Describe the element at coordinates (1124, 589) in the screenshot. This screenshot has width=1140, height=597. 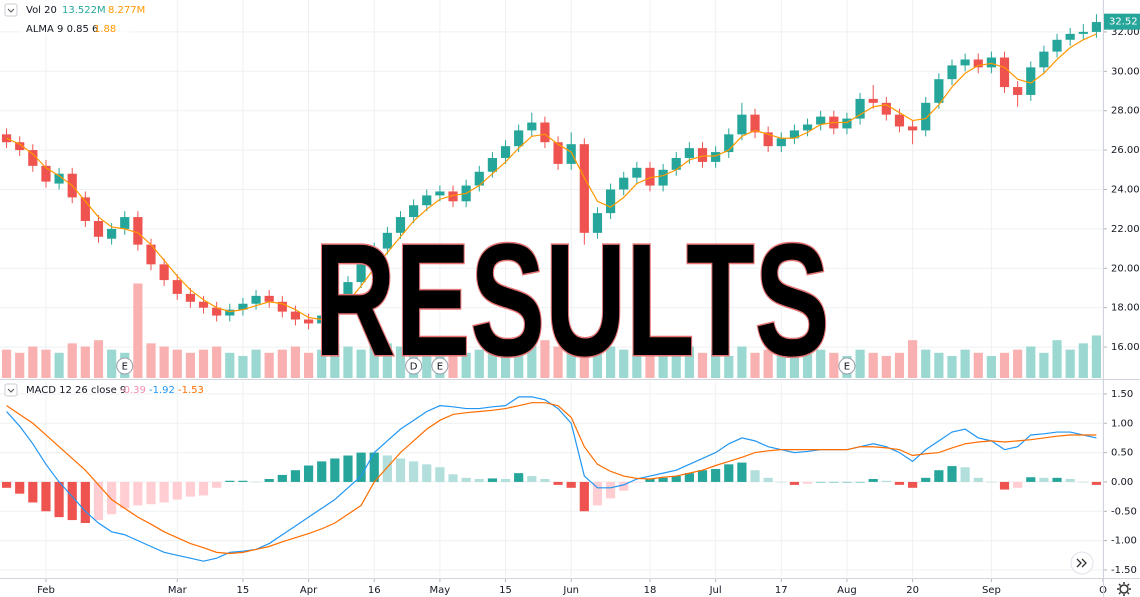
I see `settings-button` at that location.